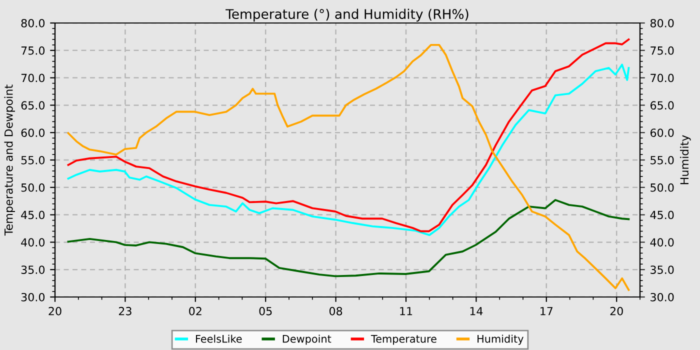 This screenshot has height=350, width=700. Describe the element at coordinates (406, 311) in the screenshot. I see `x-tick-label: 11` at that location.